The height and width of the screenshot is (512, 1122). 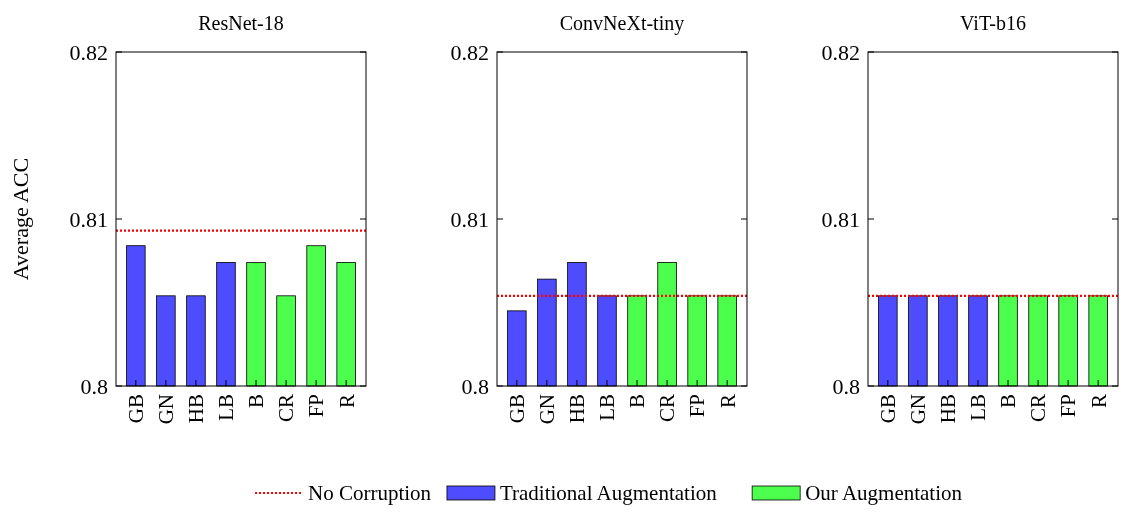 I want to click on y-axis-title: Average ACC, so click(x=20, y=219).